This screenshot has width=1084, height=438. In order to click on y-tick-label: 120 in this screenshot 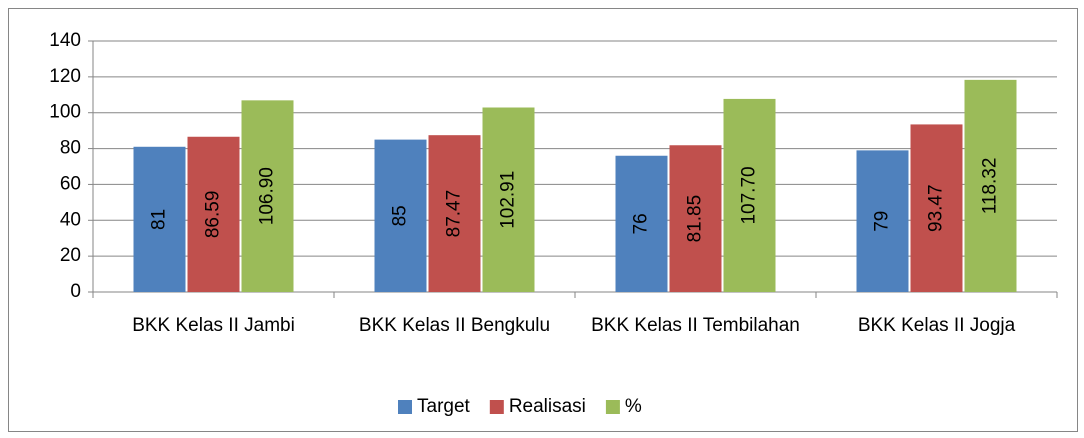, I will do `click(65, 76)`.